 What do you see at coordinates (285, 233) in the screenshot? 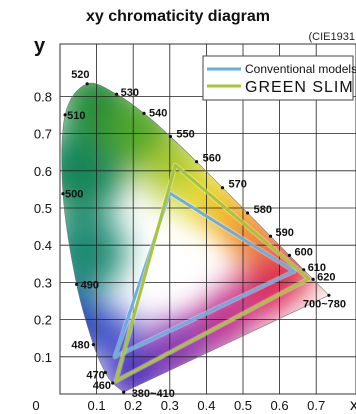
I see `wavelength-label: 590` at bounding box center [285, 233].